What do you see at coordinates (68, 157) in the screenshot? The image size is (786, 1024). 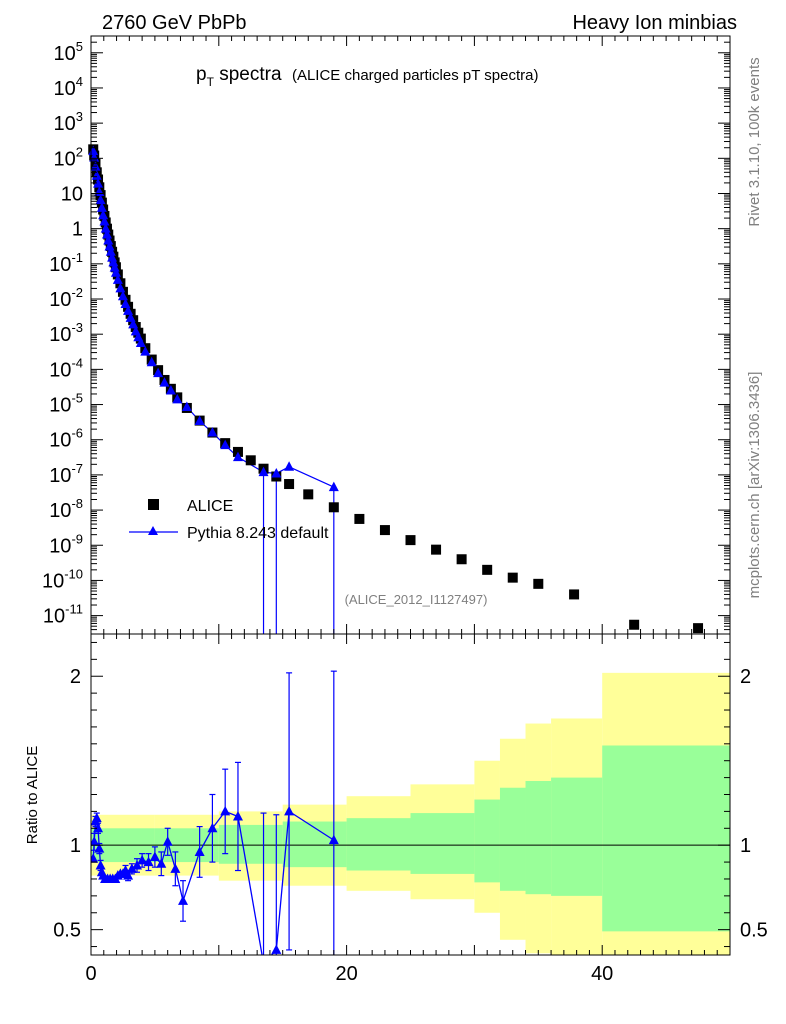 I see `y-tick-label: 10²` at bounding box center [68, 157].